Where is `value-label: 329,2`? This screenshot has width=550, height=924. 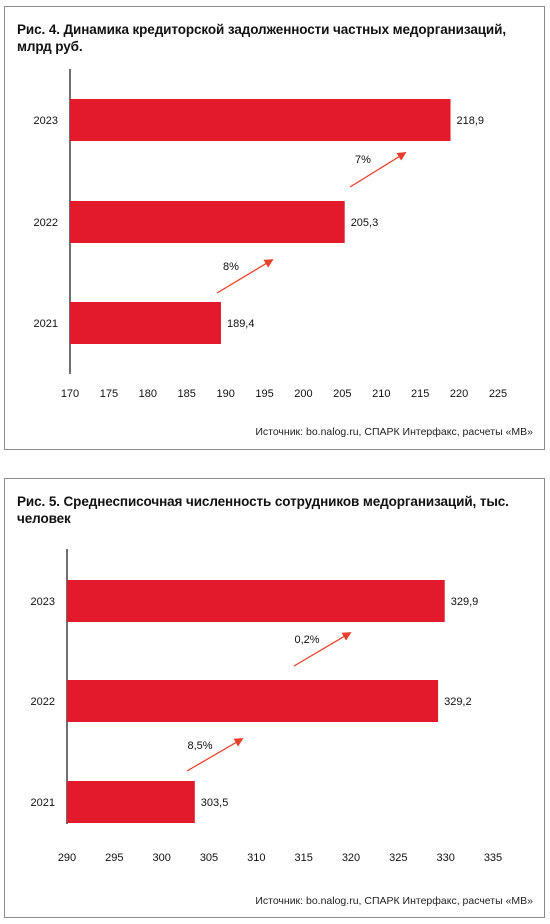
value-label: 329,2 is located at coordinates (458, 702).